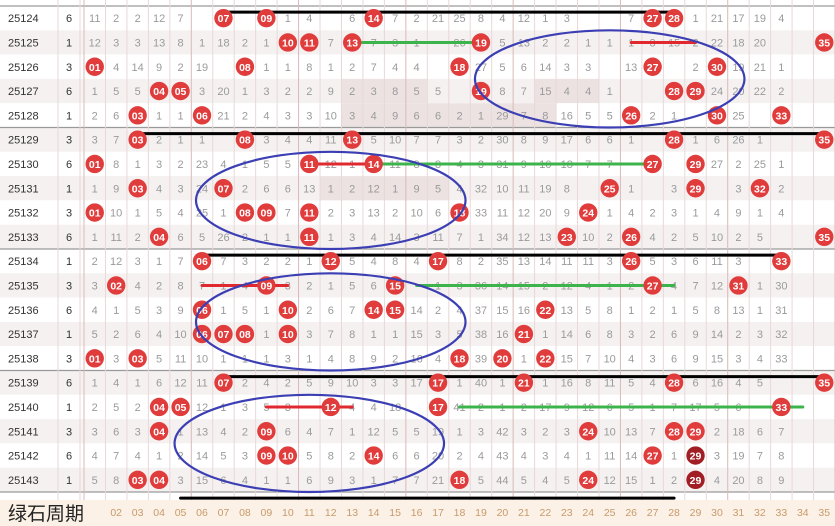  What do you see at coordinates (202, 165) in the screenshot?
I see `miss-count: 23` at bounding box center [202, 165].